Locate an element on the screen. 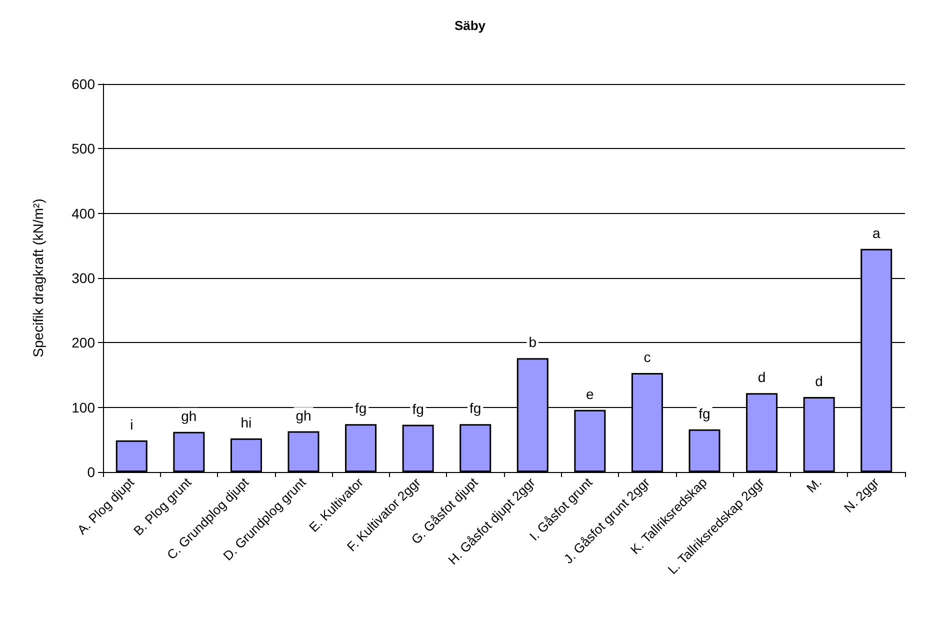 This screenshot has height=637, width=940. y-axis-title: Specifik dragkraft (kN/m²) is located at coordinates (38, 278).